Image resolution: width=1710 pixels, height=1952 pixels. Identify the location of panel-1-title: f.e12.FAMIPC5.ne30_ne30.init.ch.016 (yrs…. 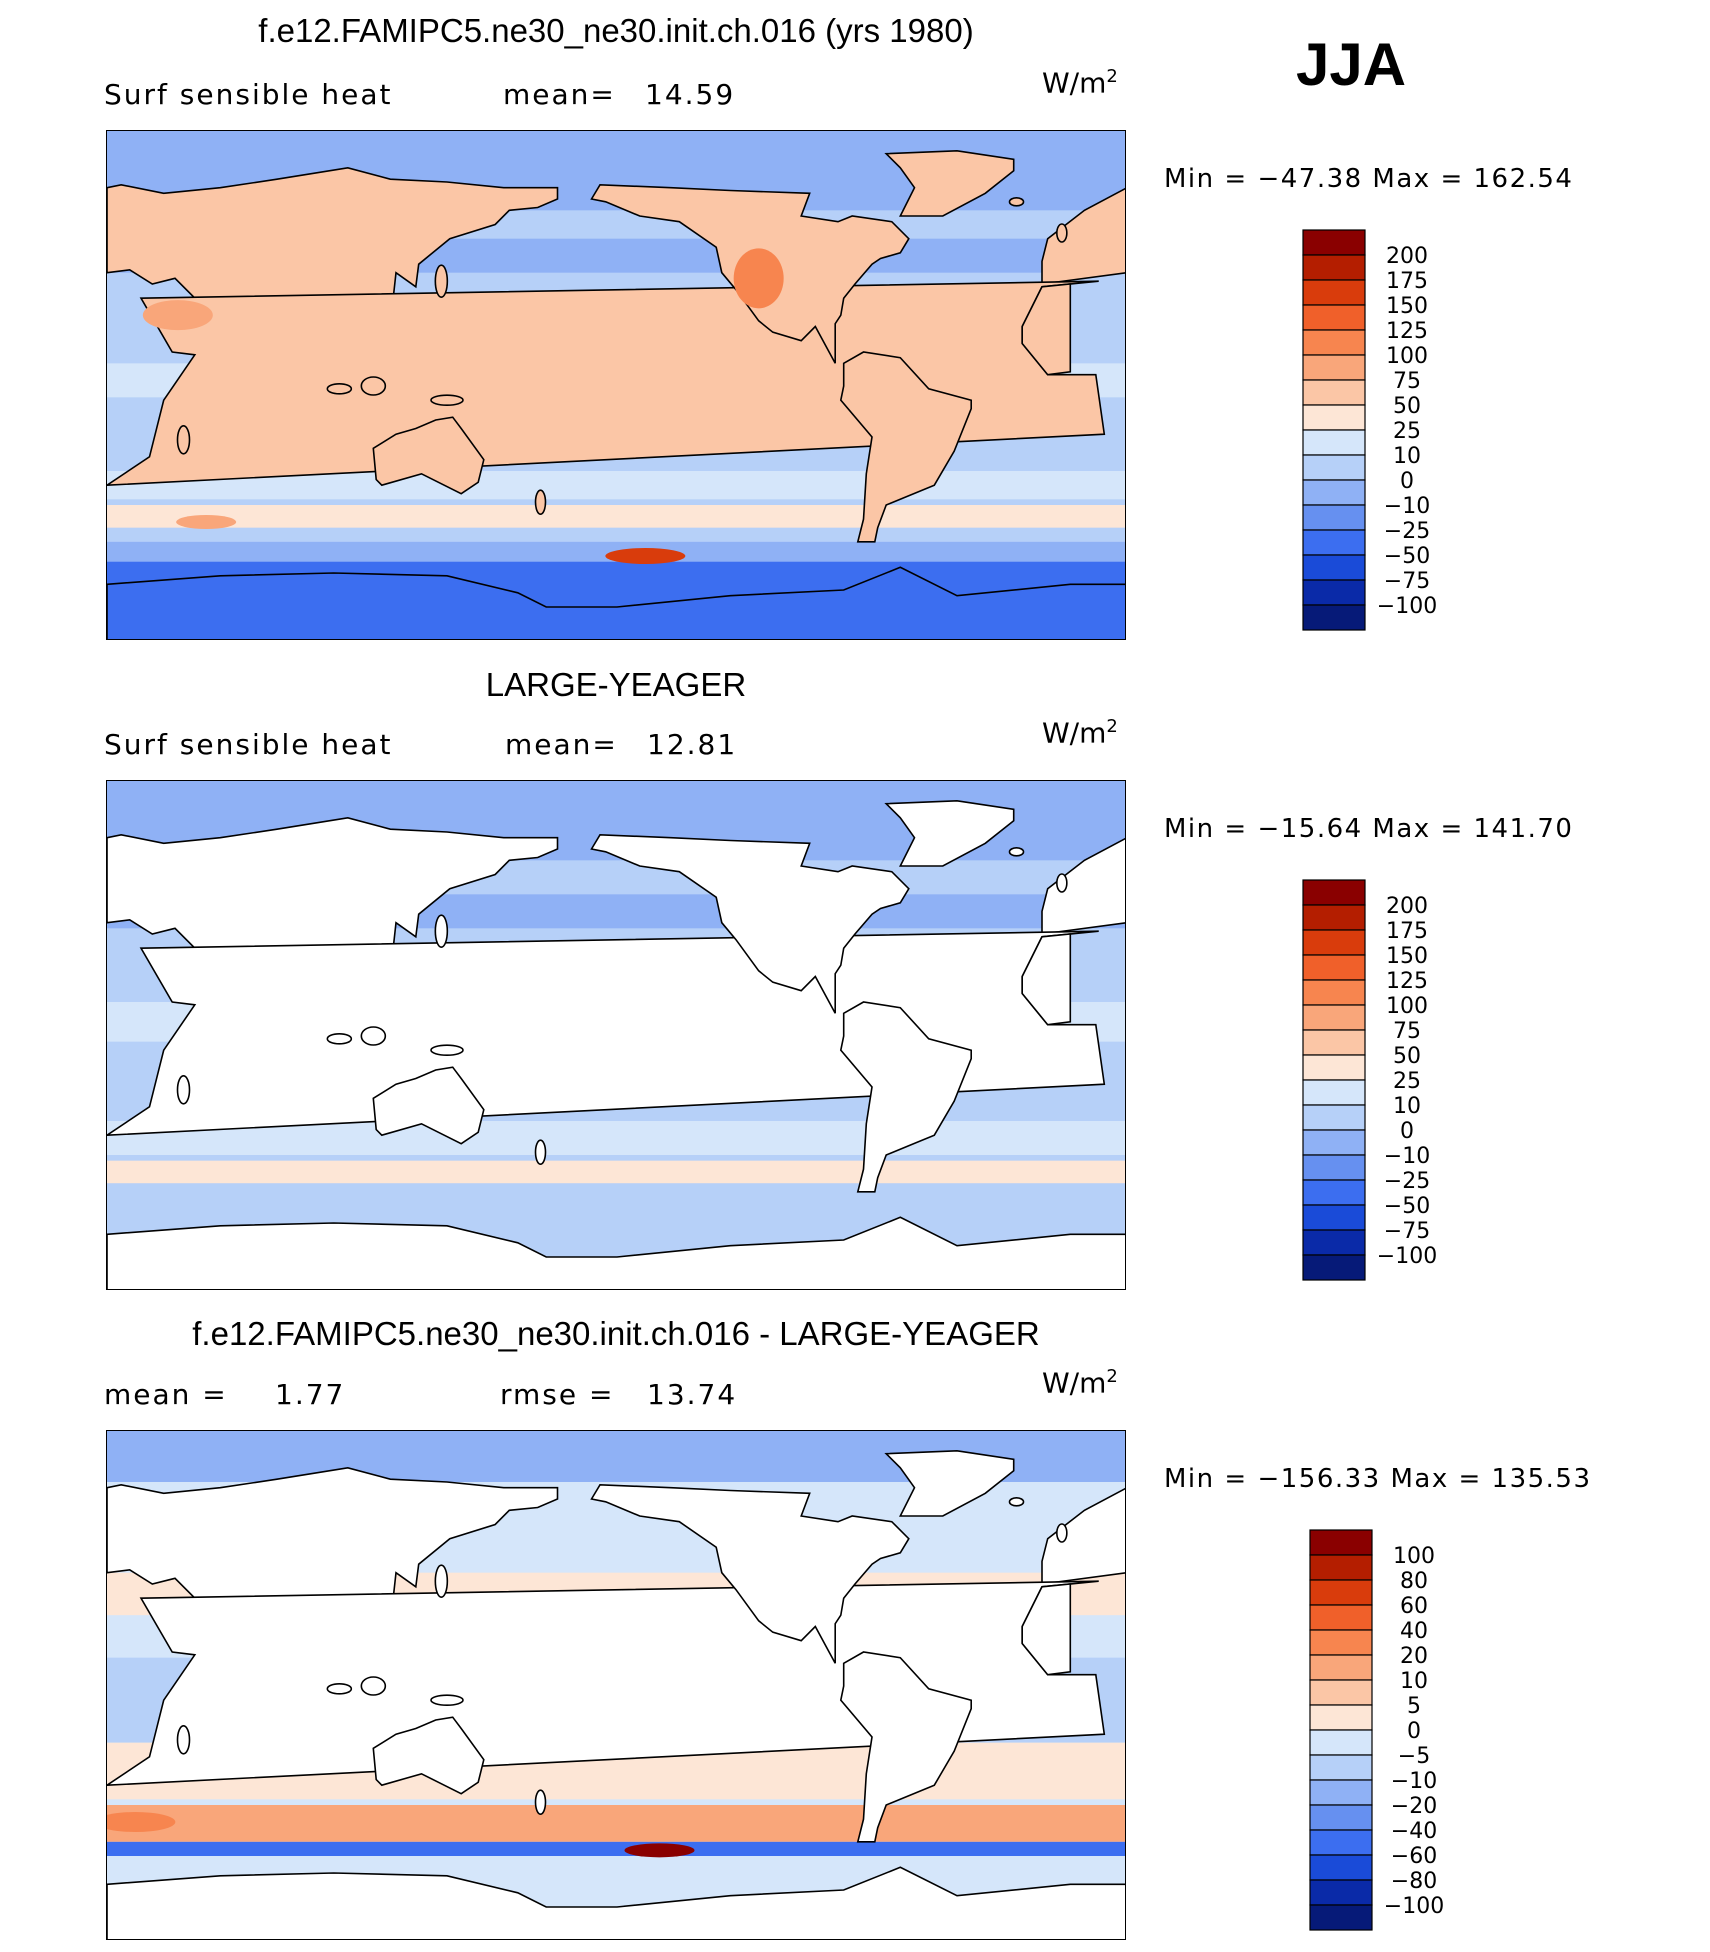
(616, 30).